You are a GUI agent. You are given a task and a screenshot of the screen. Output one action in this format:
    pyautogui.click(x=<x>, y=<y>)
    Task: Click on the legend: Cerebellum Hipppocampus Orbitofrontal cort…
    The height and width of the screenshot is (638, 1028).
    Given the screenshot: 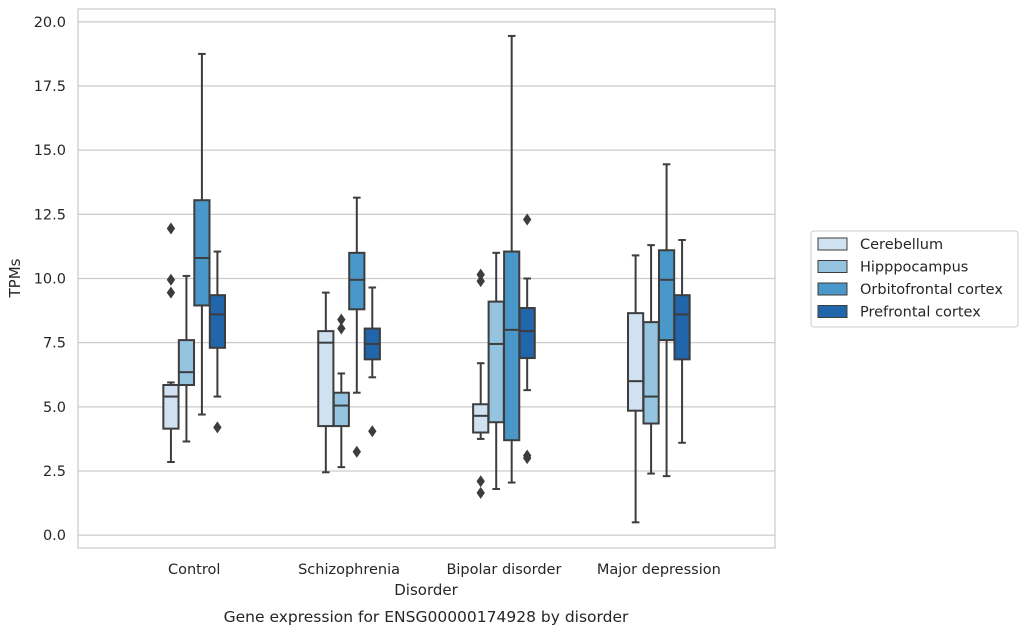 What is the action you would take?
    pyautogui.click(x=914, y=279)
    